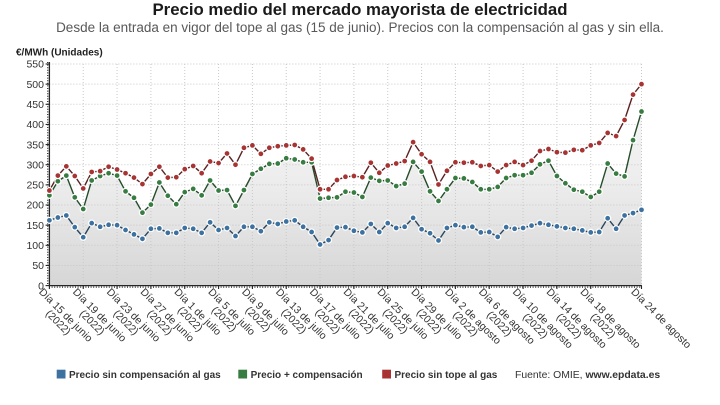  I want to click on svg-text: 400, so click(35, 125).